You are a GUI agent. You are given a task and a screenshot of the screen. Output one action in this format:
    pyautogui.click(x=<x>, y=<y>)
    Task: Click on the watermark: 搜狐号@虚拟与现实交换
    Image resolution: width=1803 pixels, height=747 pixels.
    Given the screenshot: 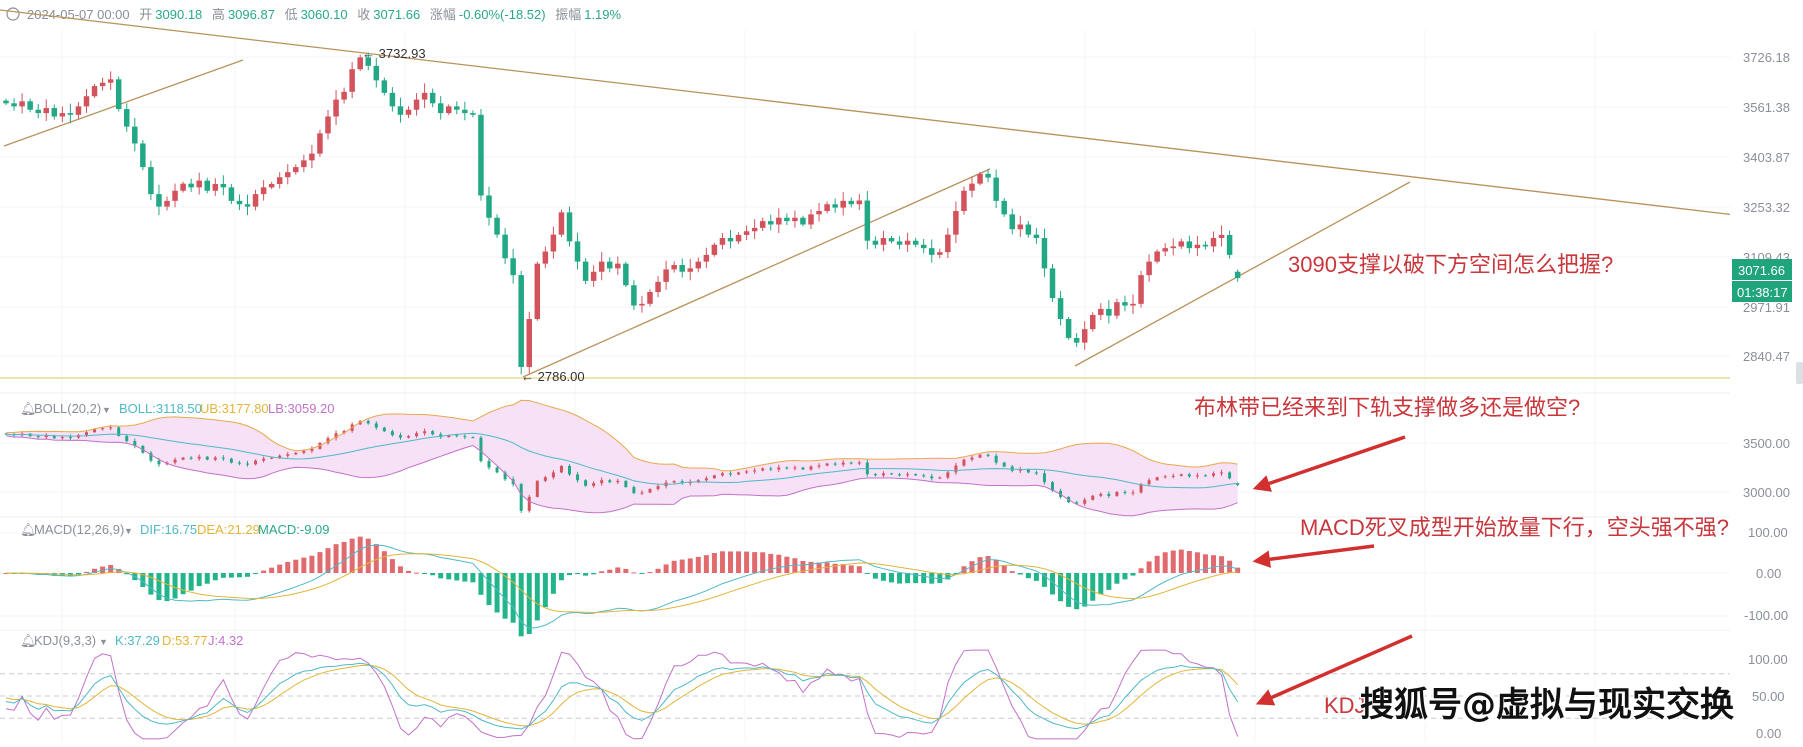 What is the action you would take?
    pyautogui.click(x=1547, y=705)
    